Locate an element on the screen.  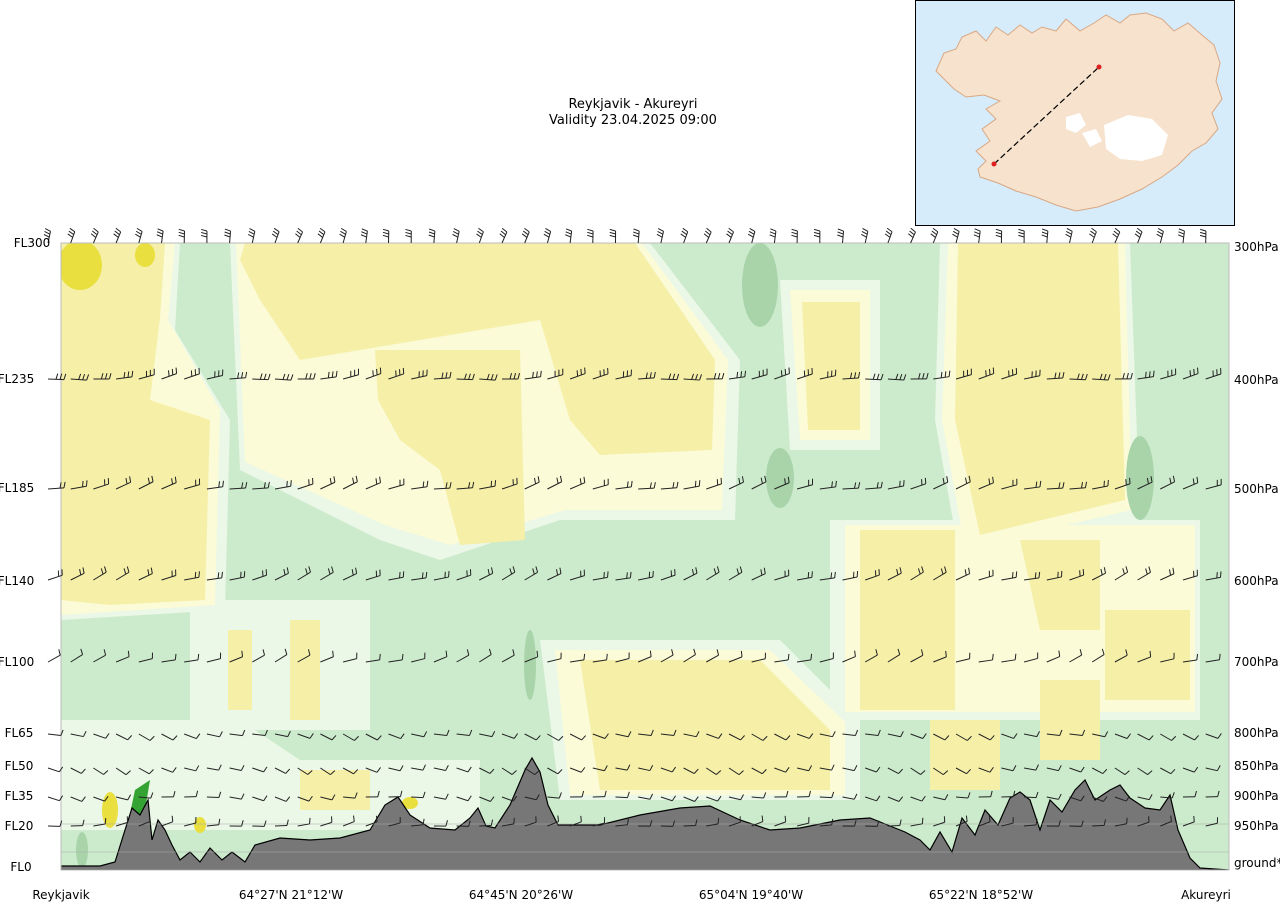
x-label: 64°45'N 20°26'W is located at coordinates (521, 895).